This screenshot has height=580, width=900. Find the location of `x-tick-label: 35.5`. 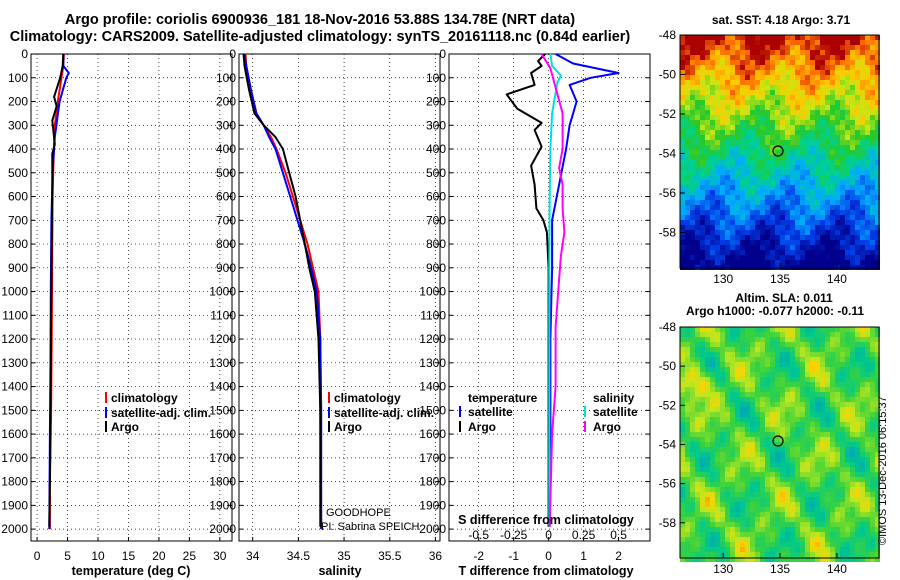

x-tick-label: 35.5 is located at coordinates (390, 556).